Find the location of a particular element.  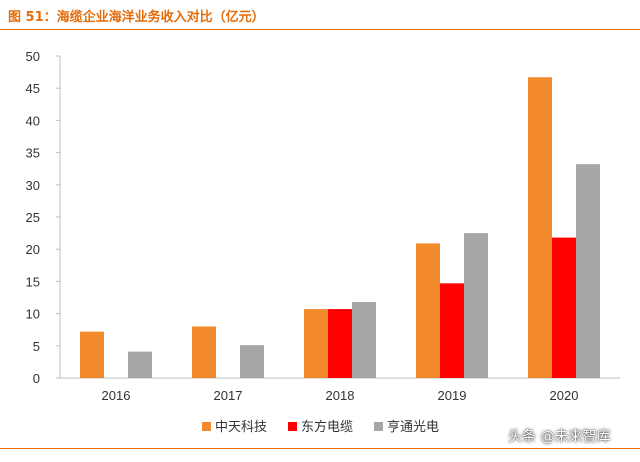

y-tick-label: 5 is located at coordinates (36, 346).